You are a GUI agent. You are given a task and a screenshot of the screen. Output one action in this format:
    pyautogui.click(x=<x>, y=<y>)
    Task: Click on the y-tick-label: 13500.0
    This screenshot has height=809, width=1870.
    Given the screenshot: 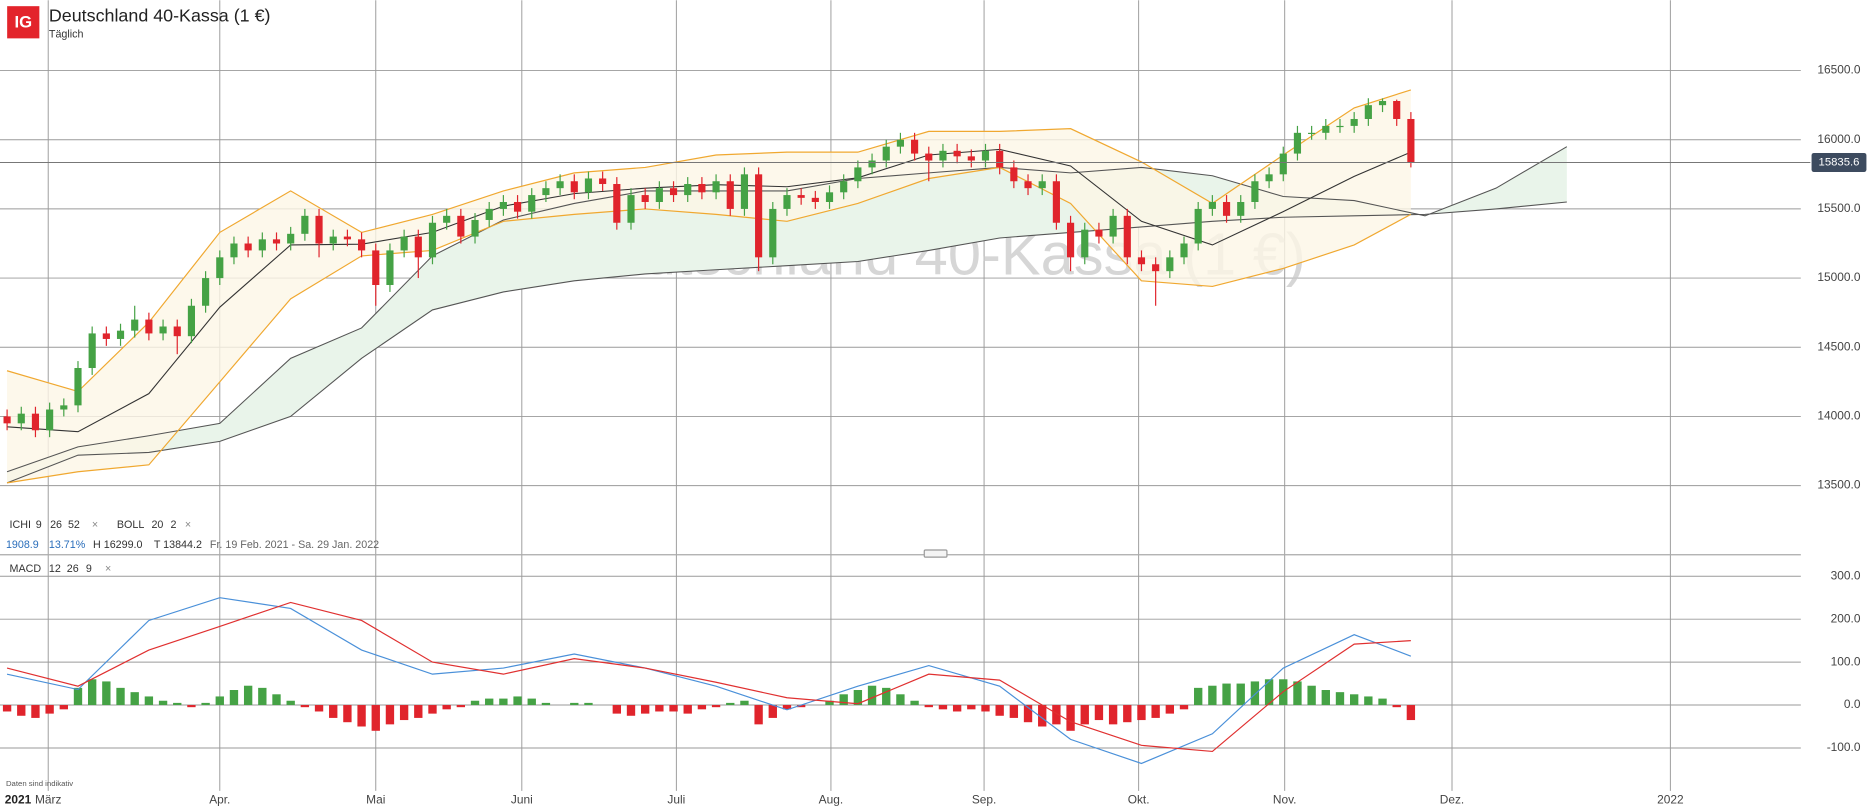 What is the action you would take?
    pyautogui.click(x=1838, y=485)
    